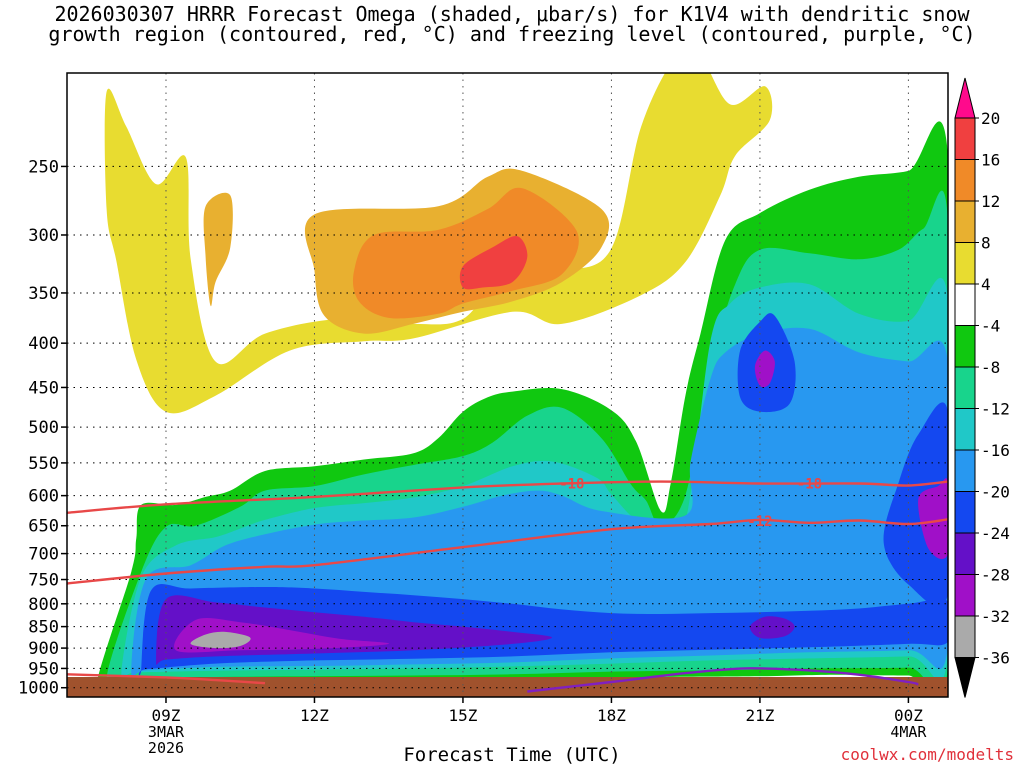 This screenshot has height=768, width=1024. What do you see at coordinates (995, 658) in the screenshot?
I see `colorbar-label-13: -36` at bounding box center [995, 658].